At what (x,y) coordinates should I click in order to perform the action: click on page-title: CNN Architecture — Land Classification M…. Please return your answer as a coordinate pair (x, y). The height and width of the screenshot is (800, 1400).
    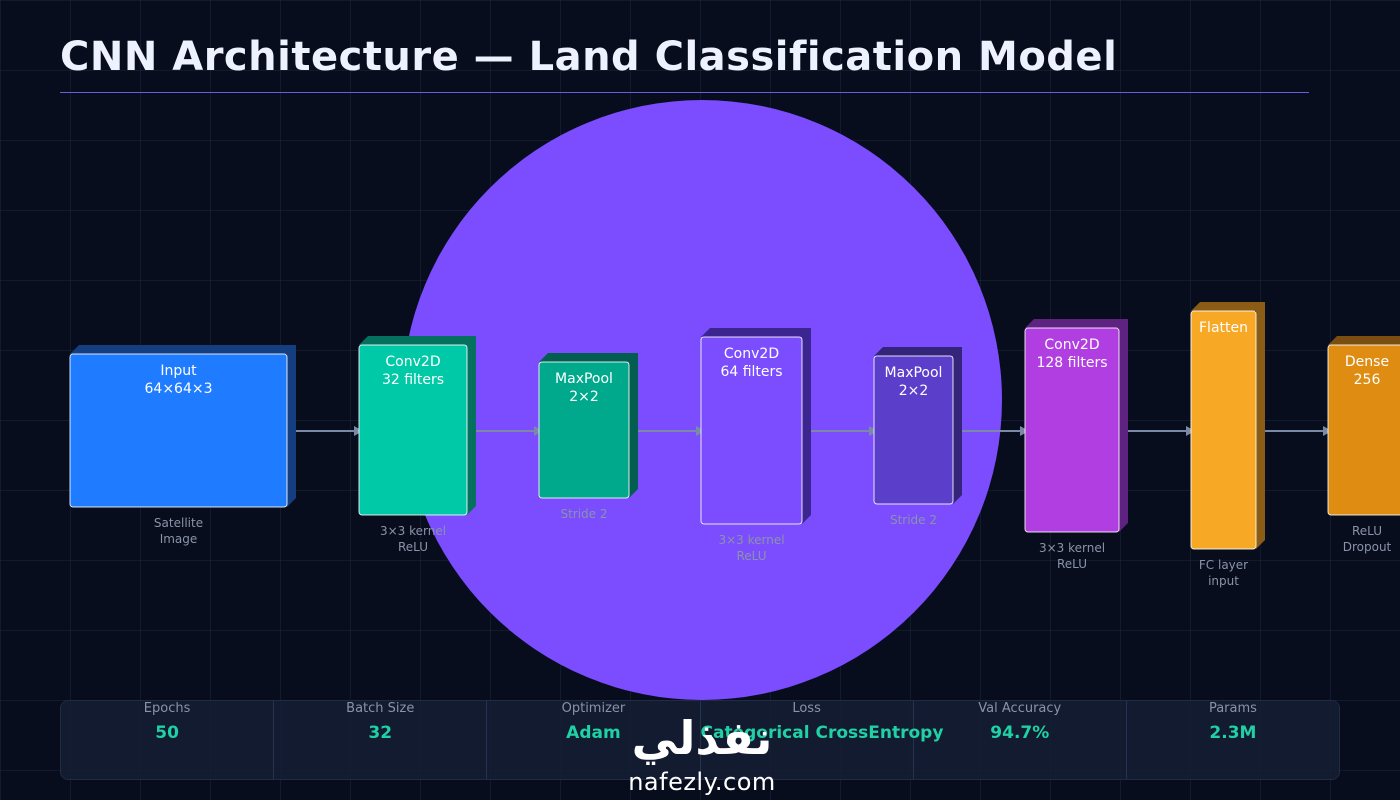
    Looking at the image, I should click on (589, 57).